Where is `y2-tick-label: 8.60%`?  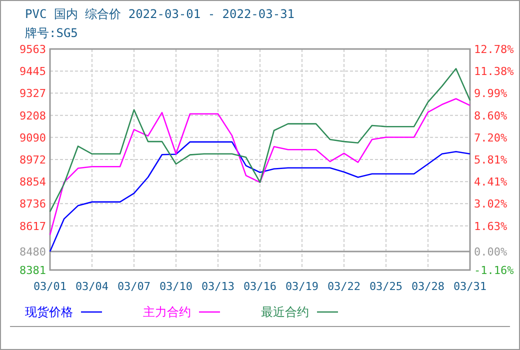
y2-tick-label: 8.60% is located at coordinates (491, 115).